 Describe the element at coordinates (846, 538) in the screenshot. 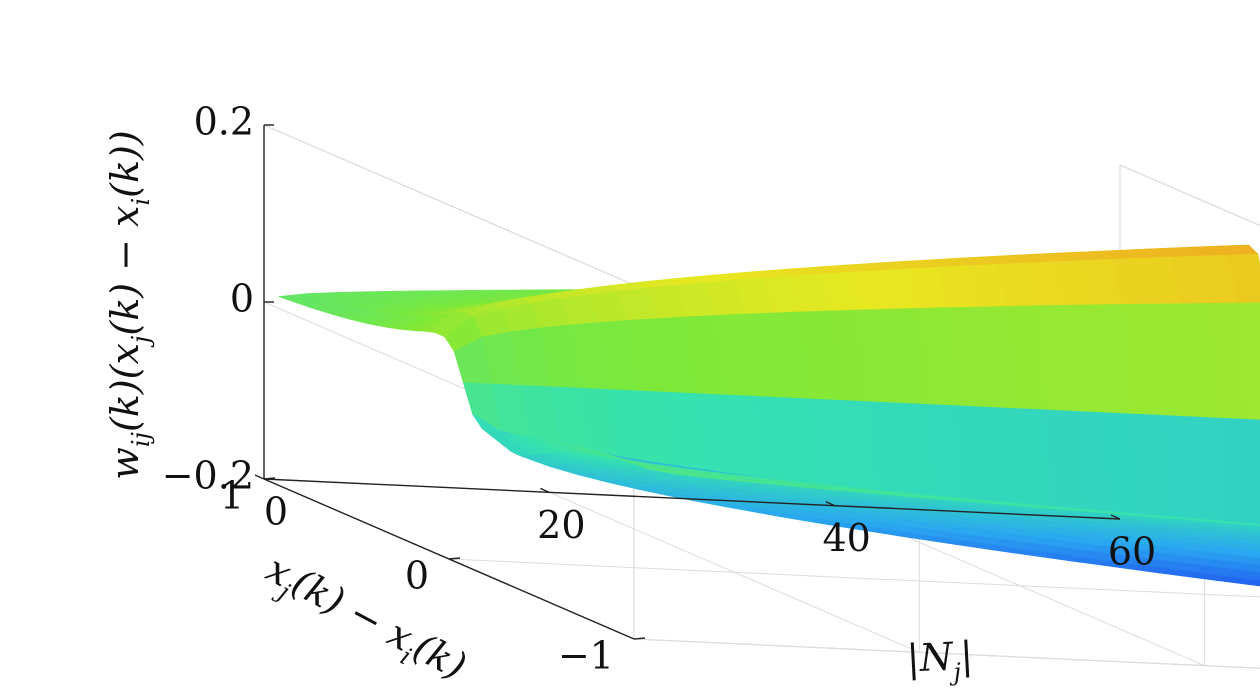

I see `x-tick-label: 40` at that location.